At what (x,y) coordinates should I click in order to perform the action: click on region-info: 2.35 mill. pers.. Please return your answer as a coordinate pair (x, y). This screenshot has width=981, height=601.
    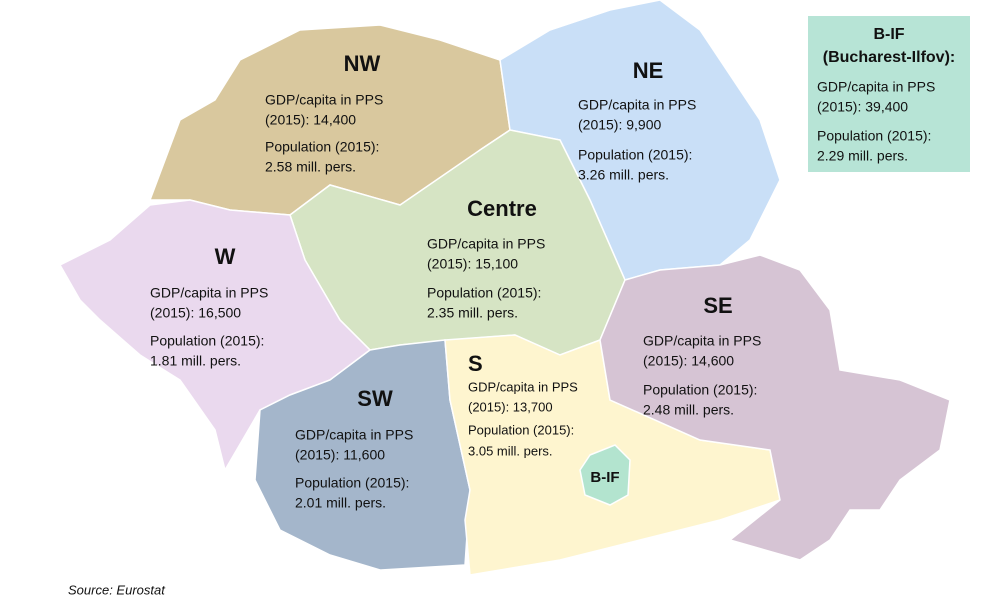
    Looking at the image, I should click on (472, 313).